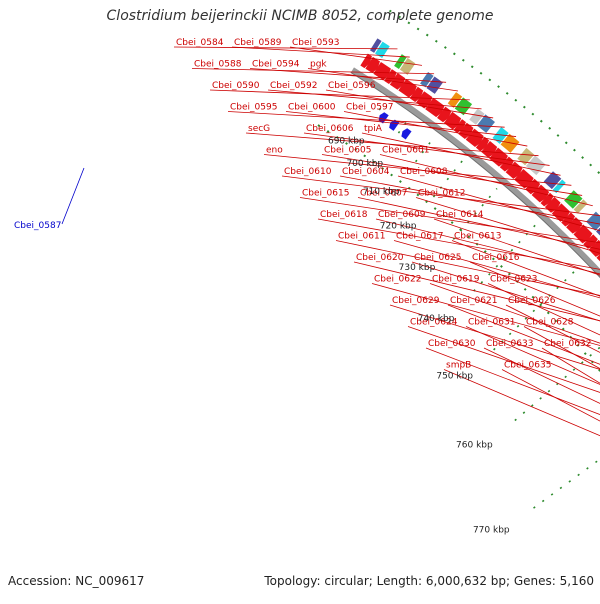  I want to click on gene-label: Cbei_0611, so click(361, 237).